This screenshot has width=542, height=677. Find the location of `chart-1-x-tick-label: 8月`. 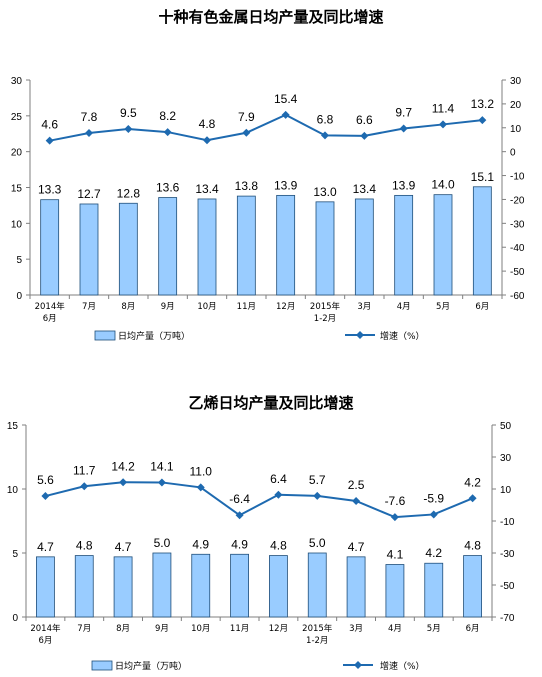

chart-1-x-tick-label: 8月 is located at coordinates (128, 307).